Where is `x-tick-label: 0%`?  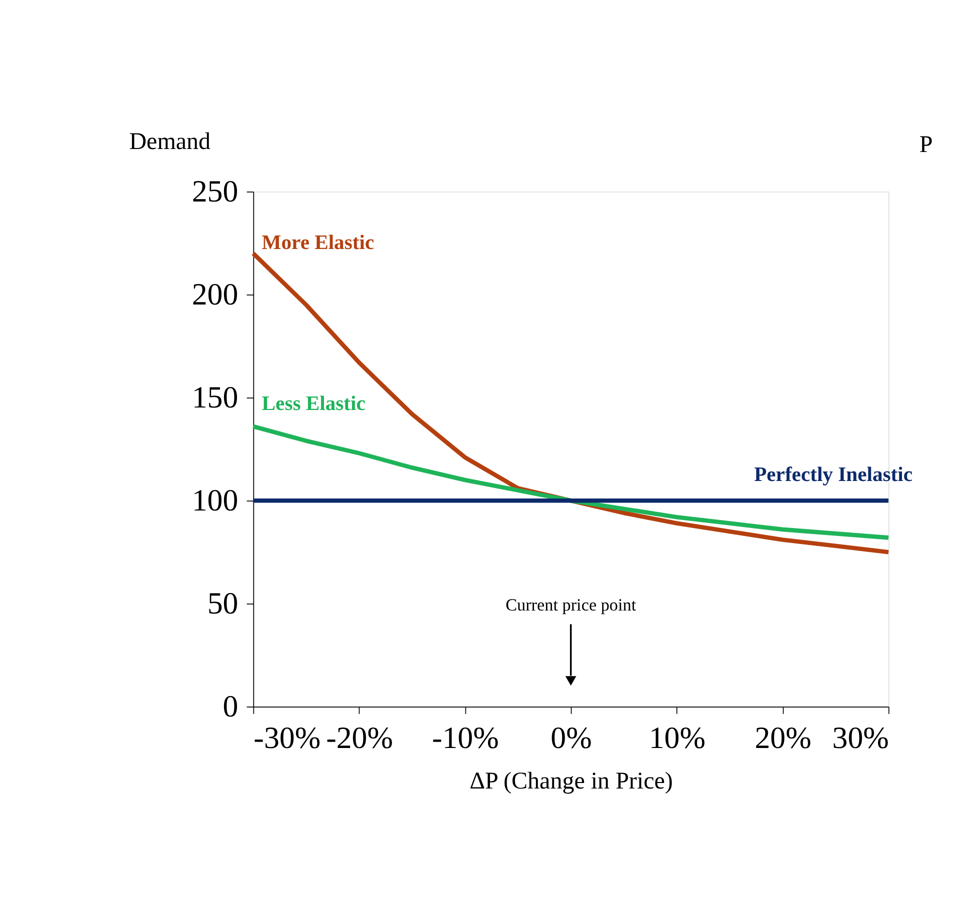 x-tick-label: 0% is located at coordinates (571, 738).